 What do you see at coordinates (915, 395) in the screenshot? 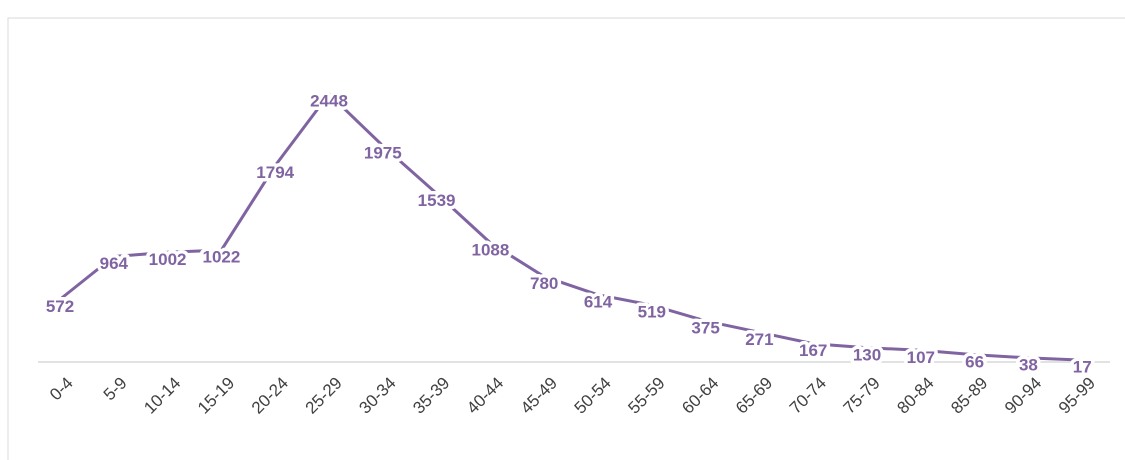
I see `x-tick-label: 80-84` at bounding box center [915, 395].